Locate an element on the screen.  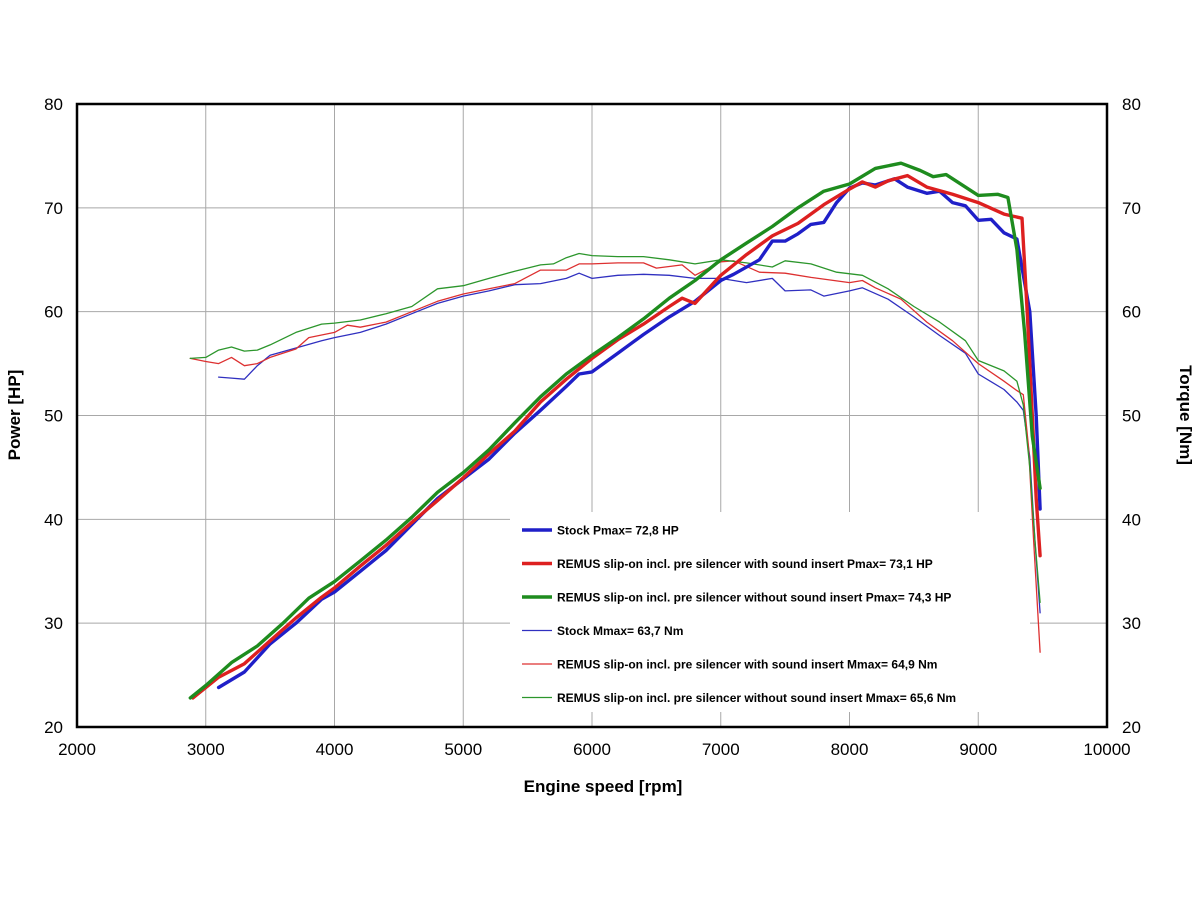
x-tick-label: 4000 is located at coordinates (335, 749).